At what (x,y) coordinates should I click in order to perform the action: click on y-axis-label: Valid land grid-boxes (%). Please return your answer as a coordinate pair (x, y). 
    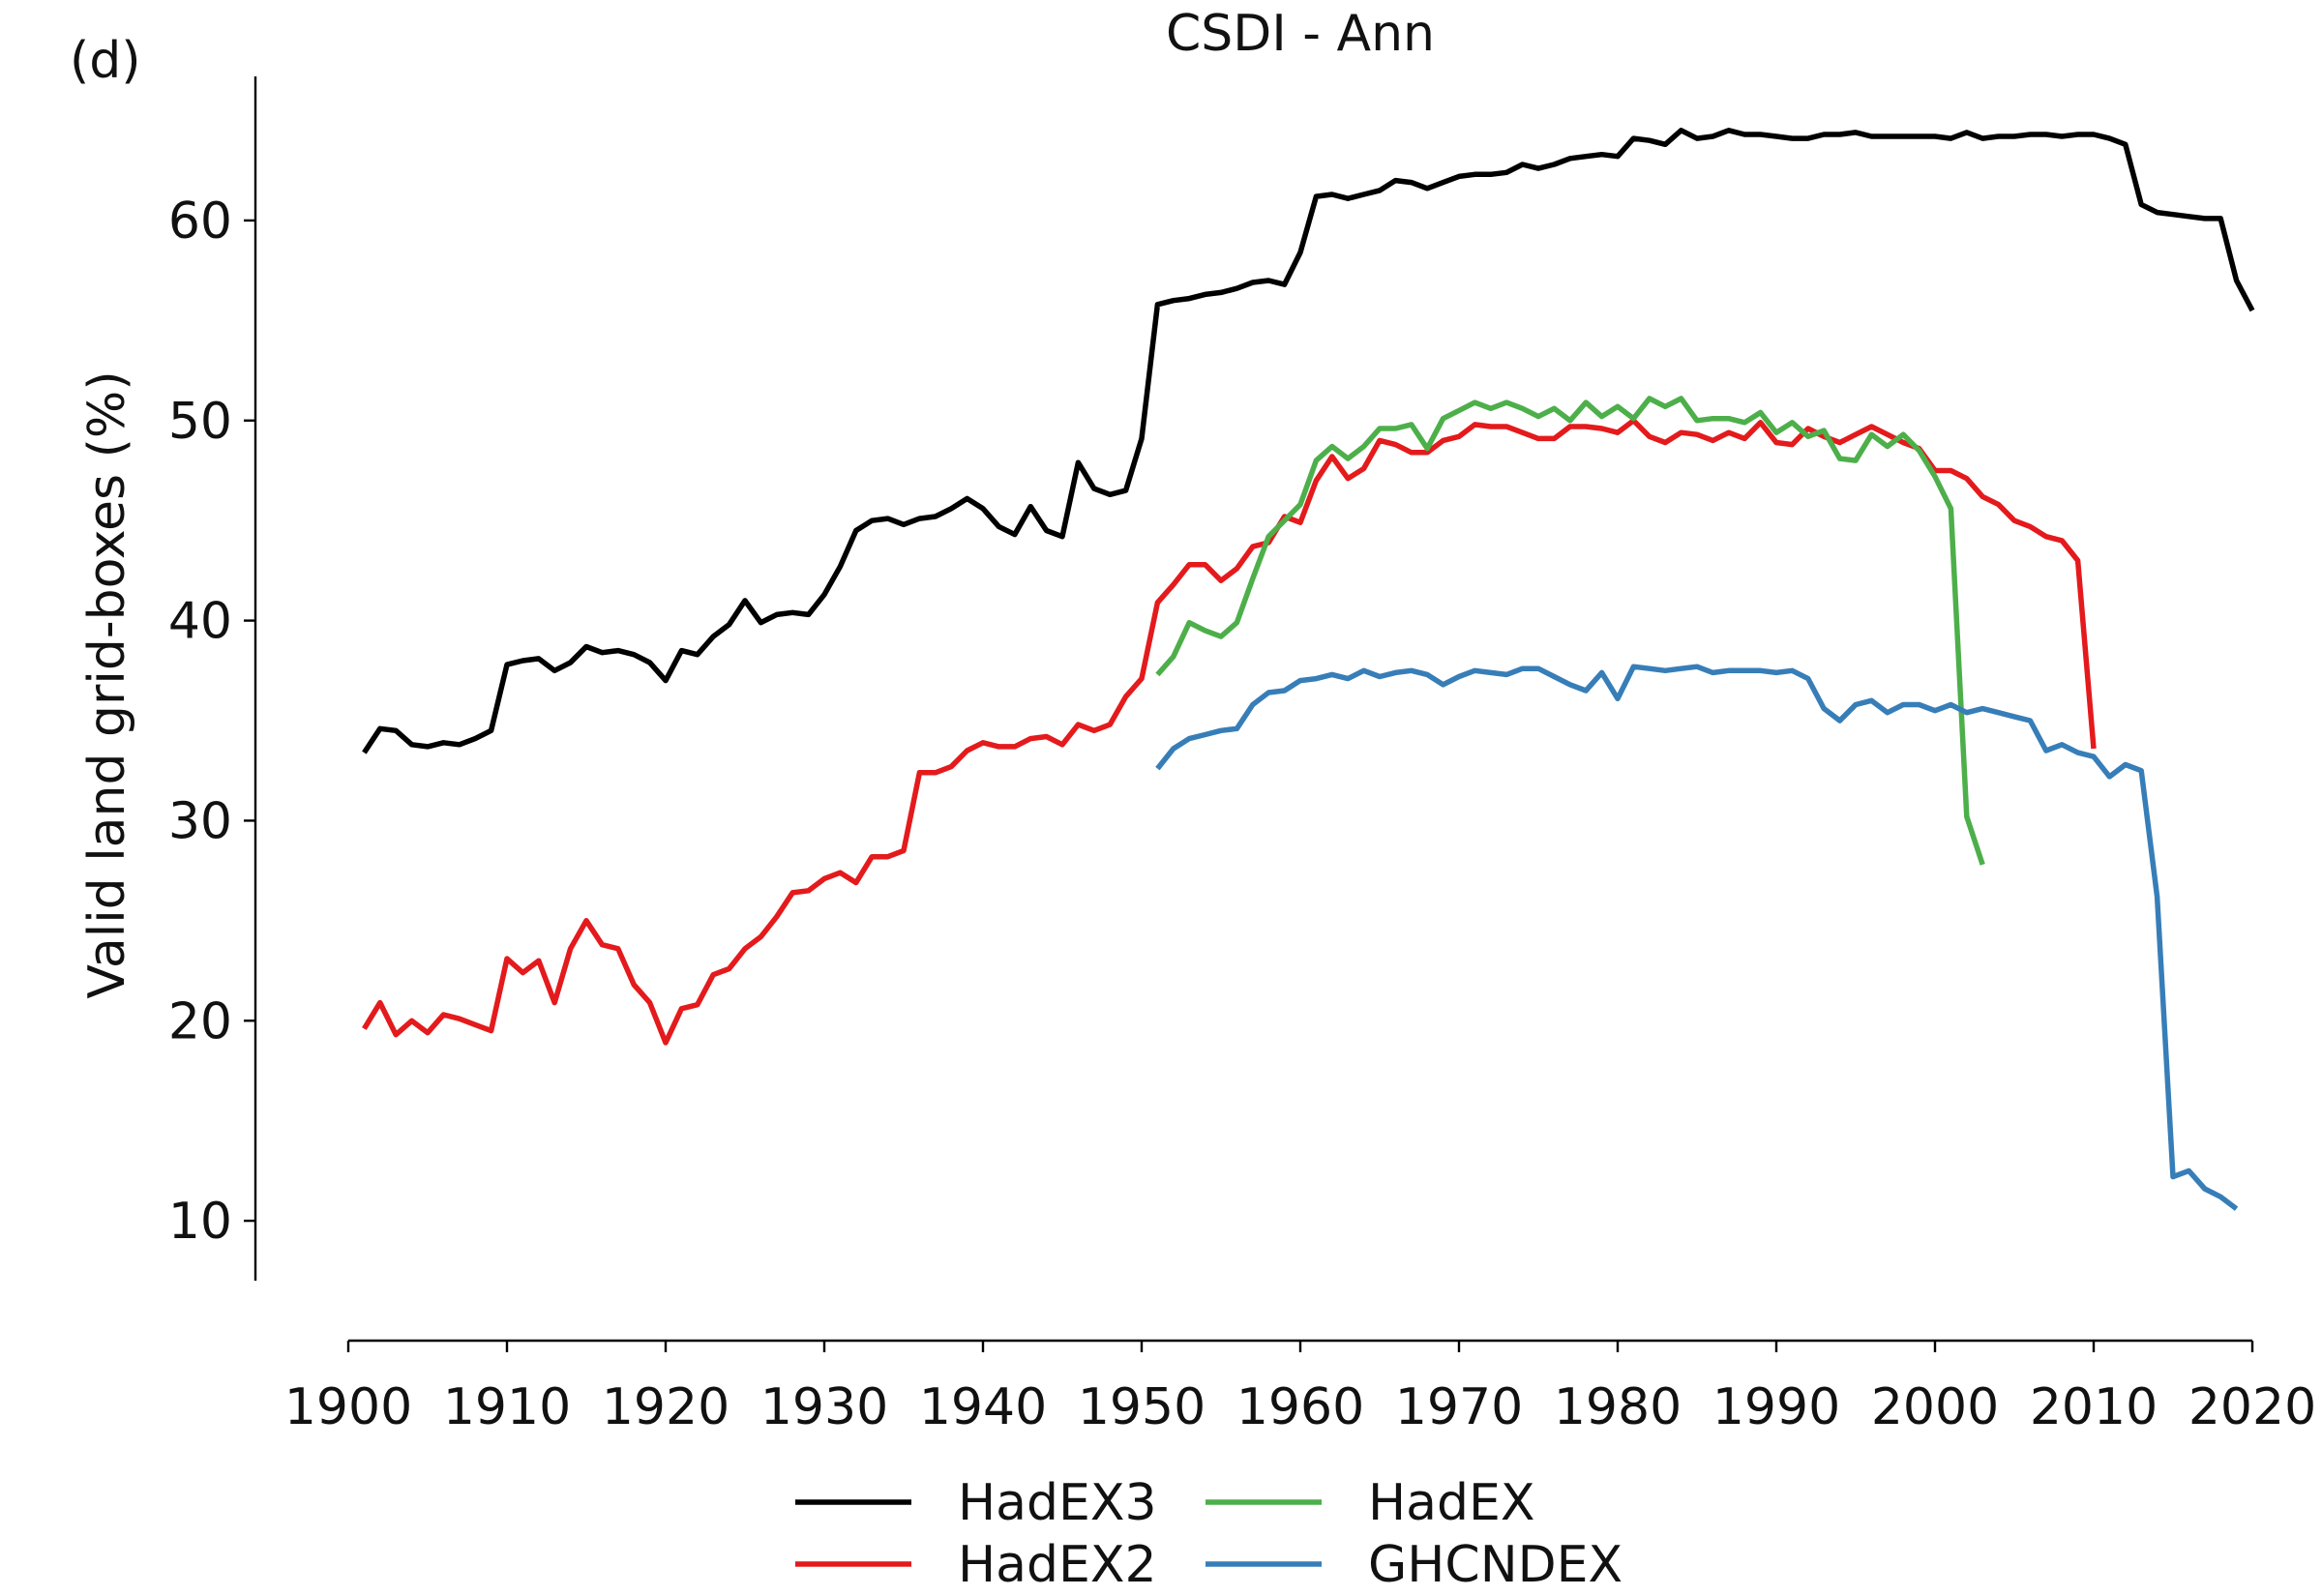
    Looking at the image, I should click on (107, 684).